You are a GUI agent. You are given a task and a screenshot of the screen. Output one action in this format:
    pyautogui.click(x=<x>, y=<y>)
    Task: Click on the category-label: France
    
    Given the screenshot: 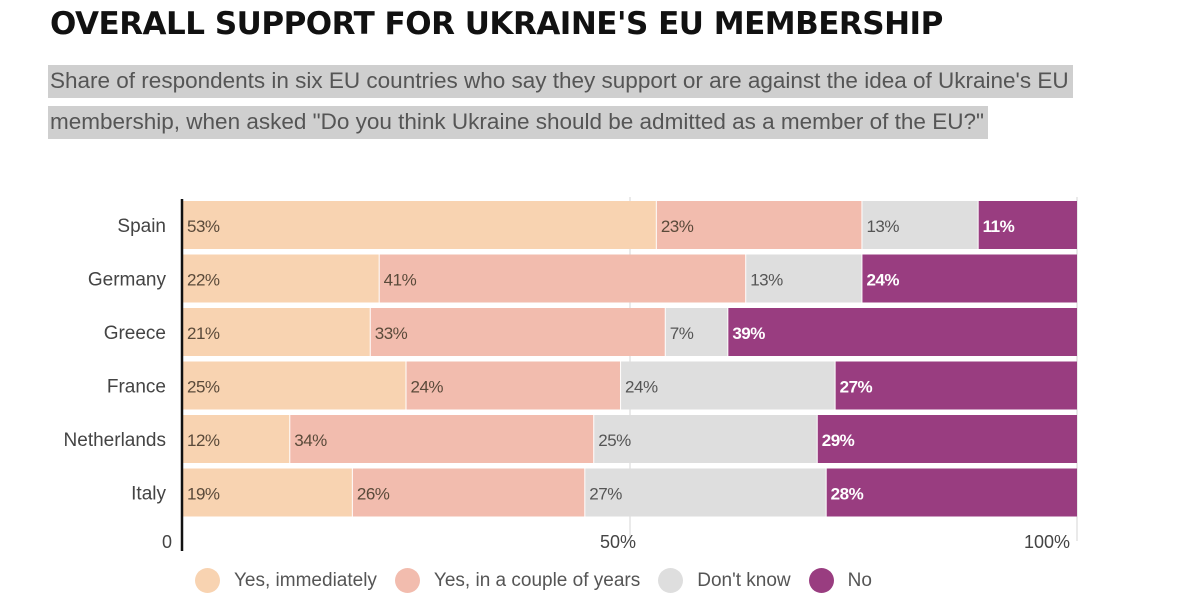 What is the action you would take?
    pyautogui.click(x=136, y=387)
    